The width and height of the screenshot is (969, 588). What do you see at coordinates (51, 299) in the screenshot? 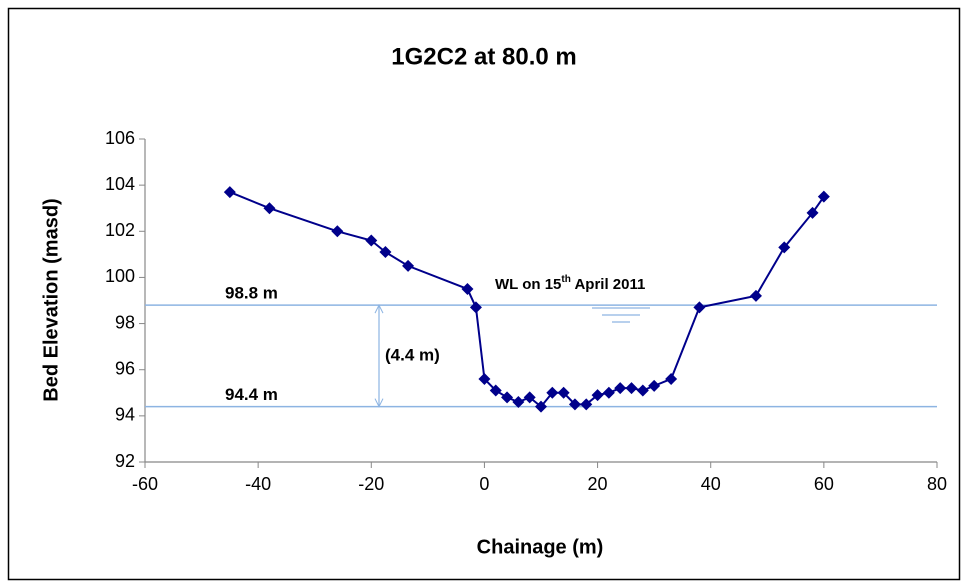
I see `y-axis-label: Bed Elevation (masd)` at bounding box center [51, 299].